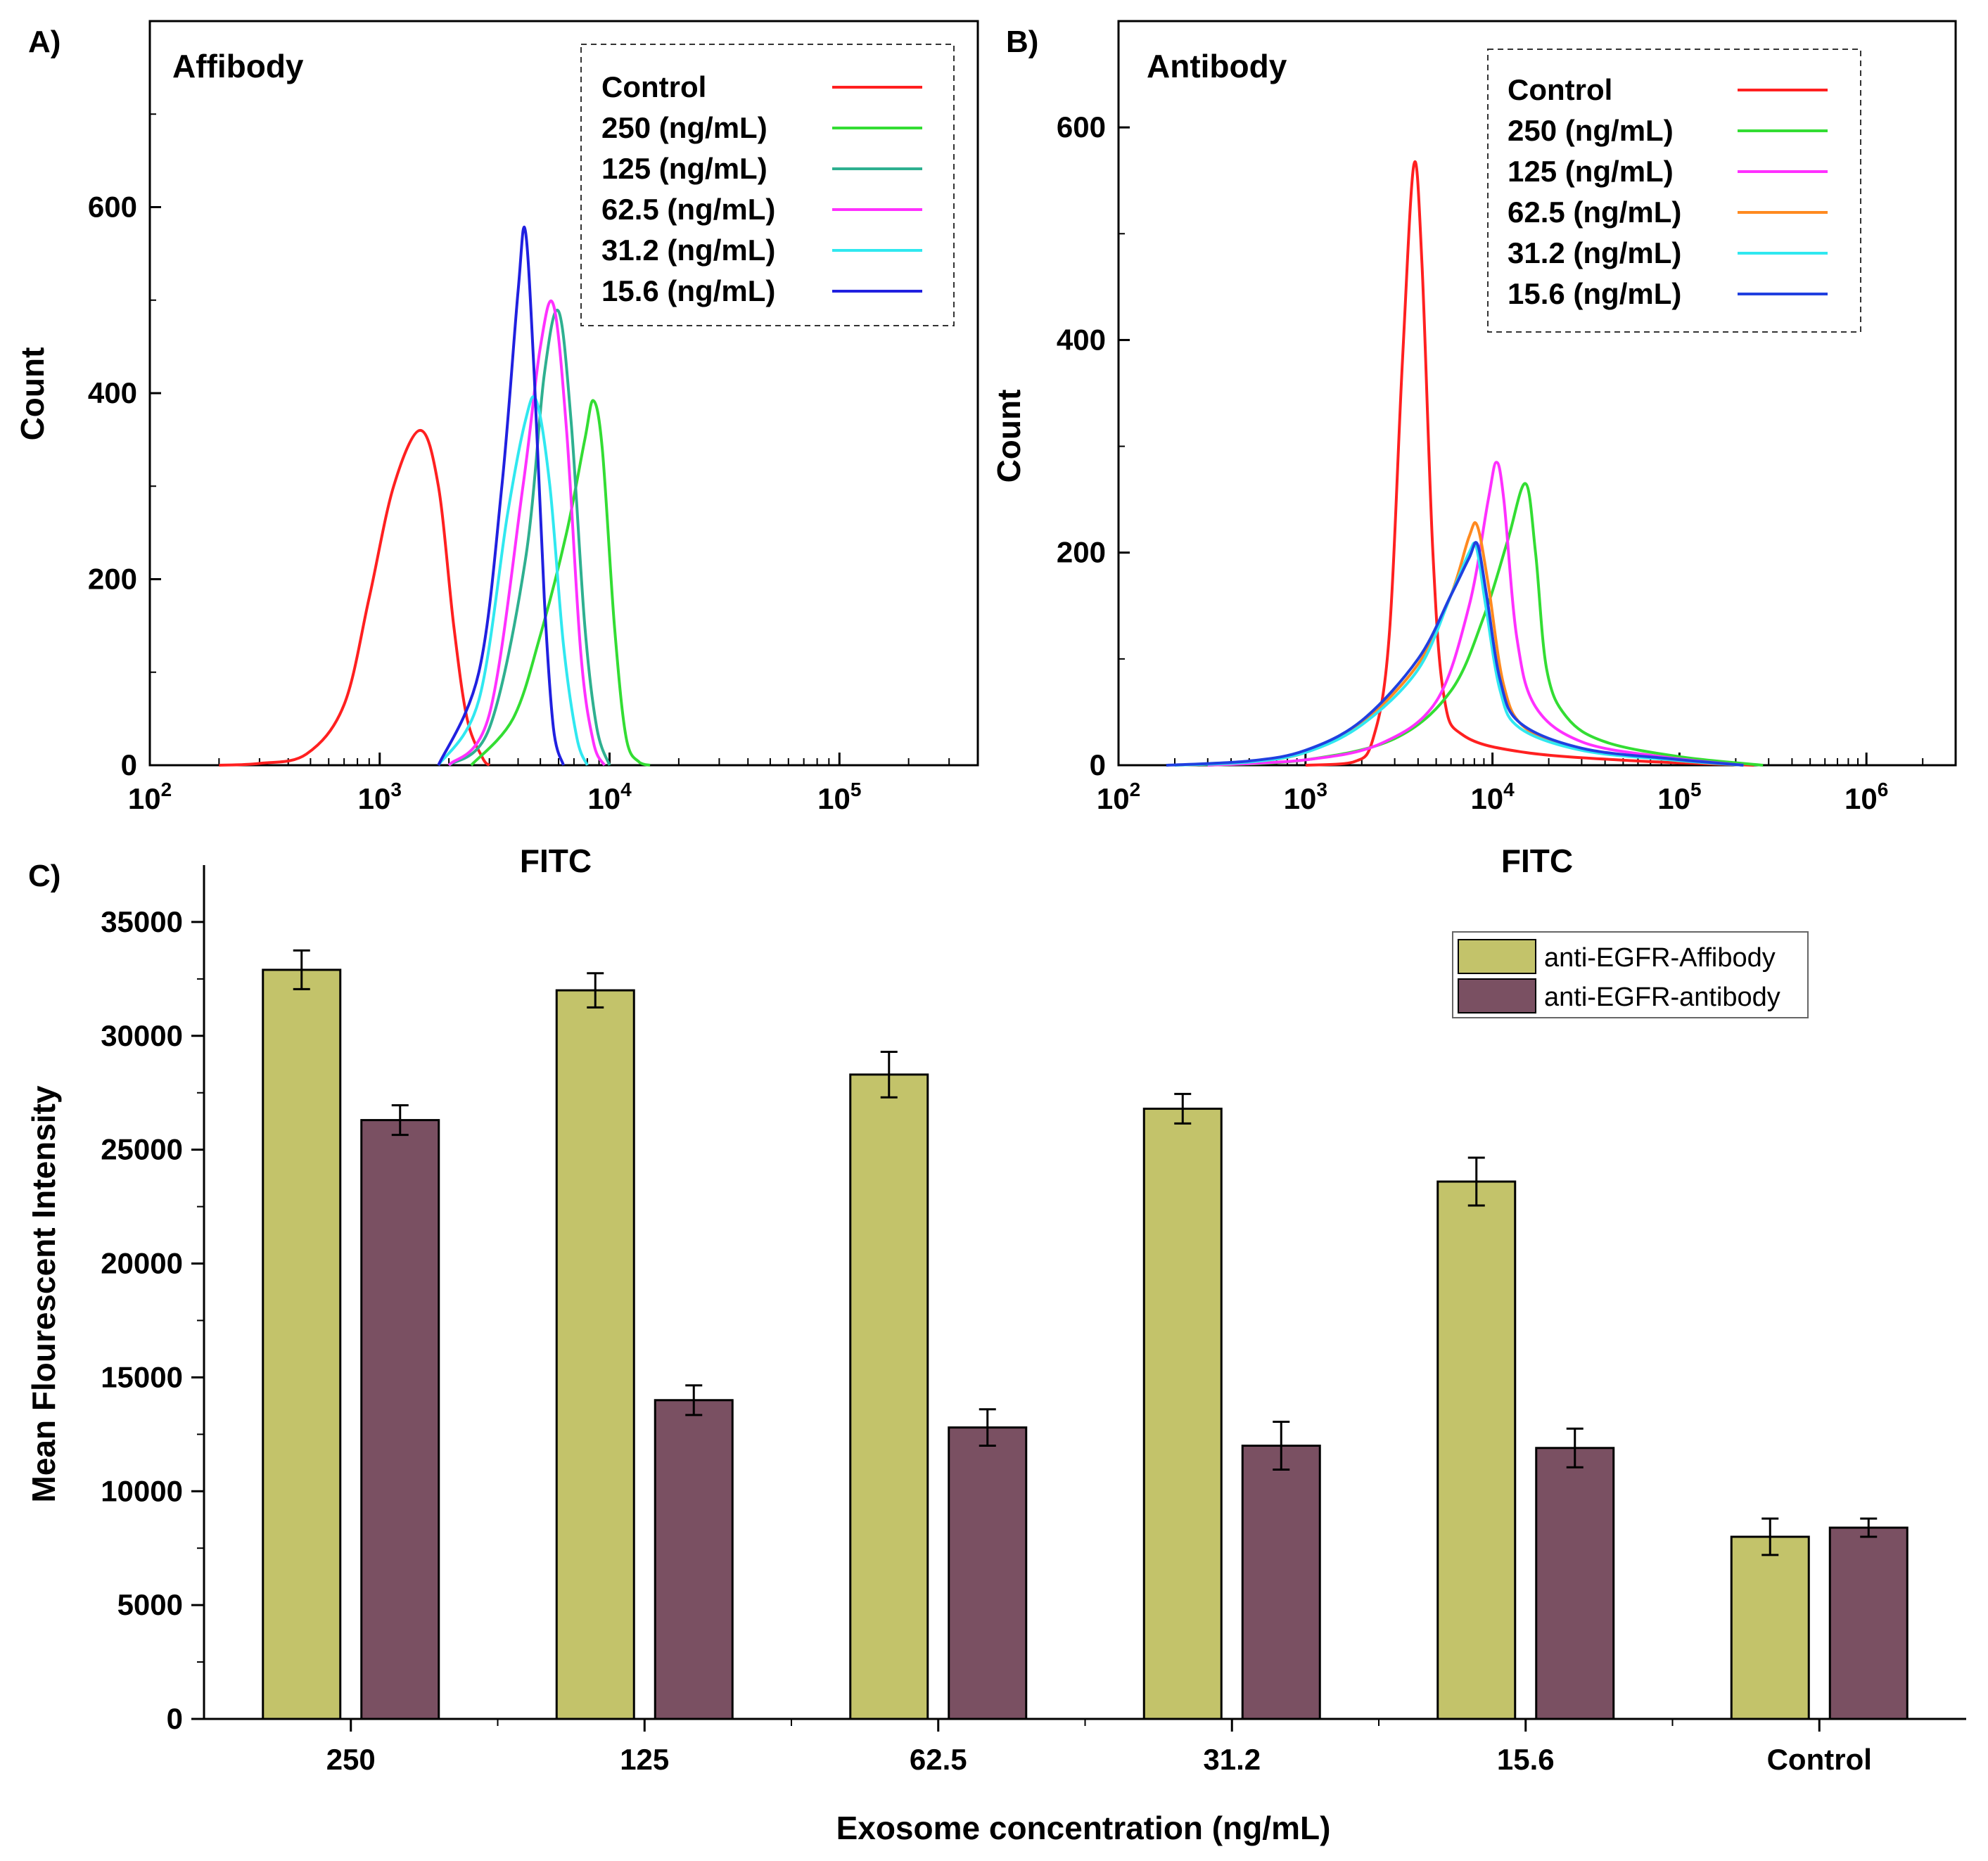  I want to click on x-tick-label: 31.2, so click(1232, 1759).